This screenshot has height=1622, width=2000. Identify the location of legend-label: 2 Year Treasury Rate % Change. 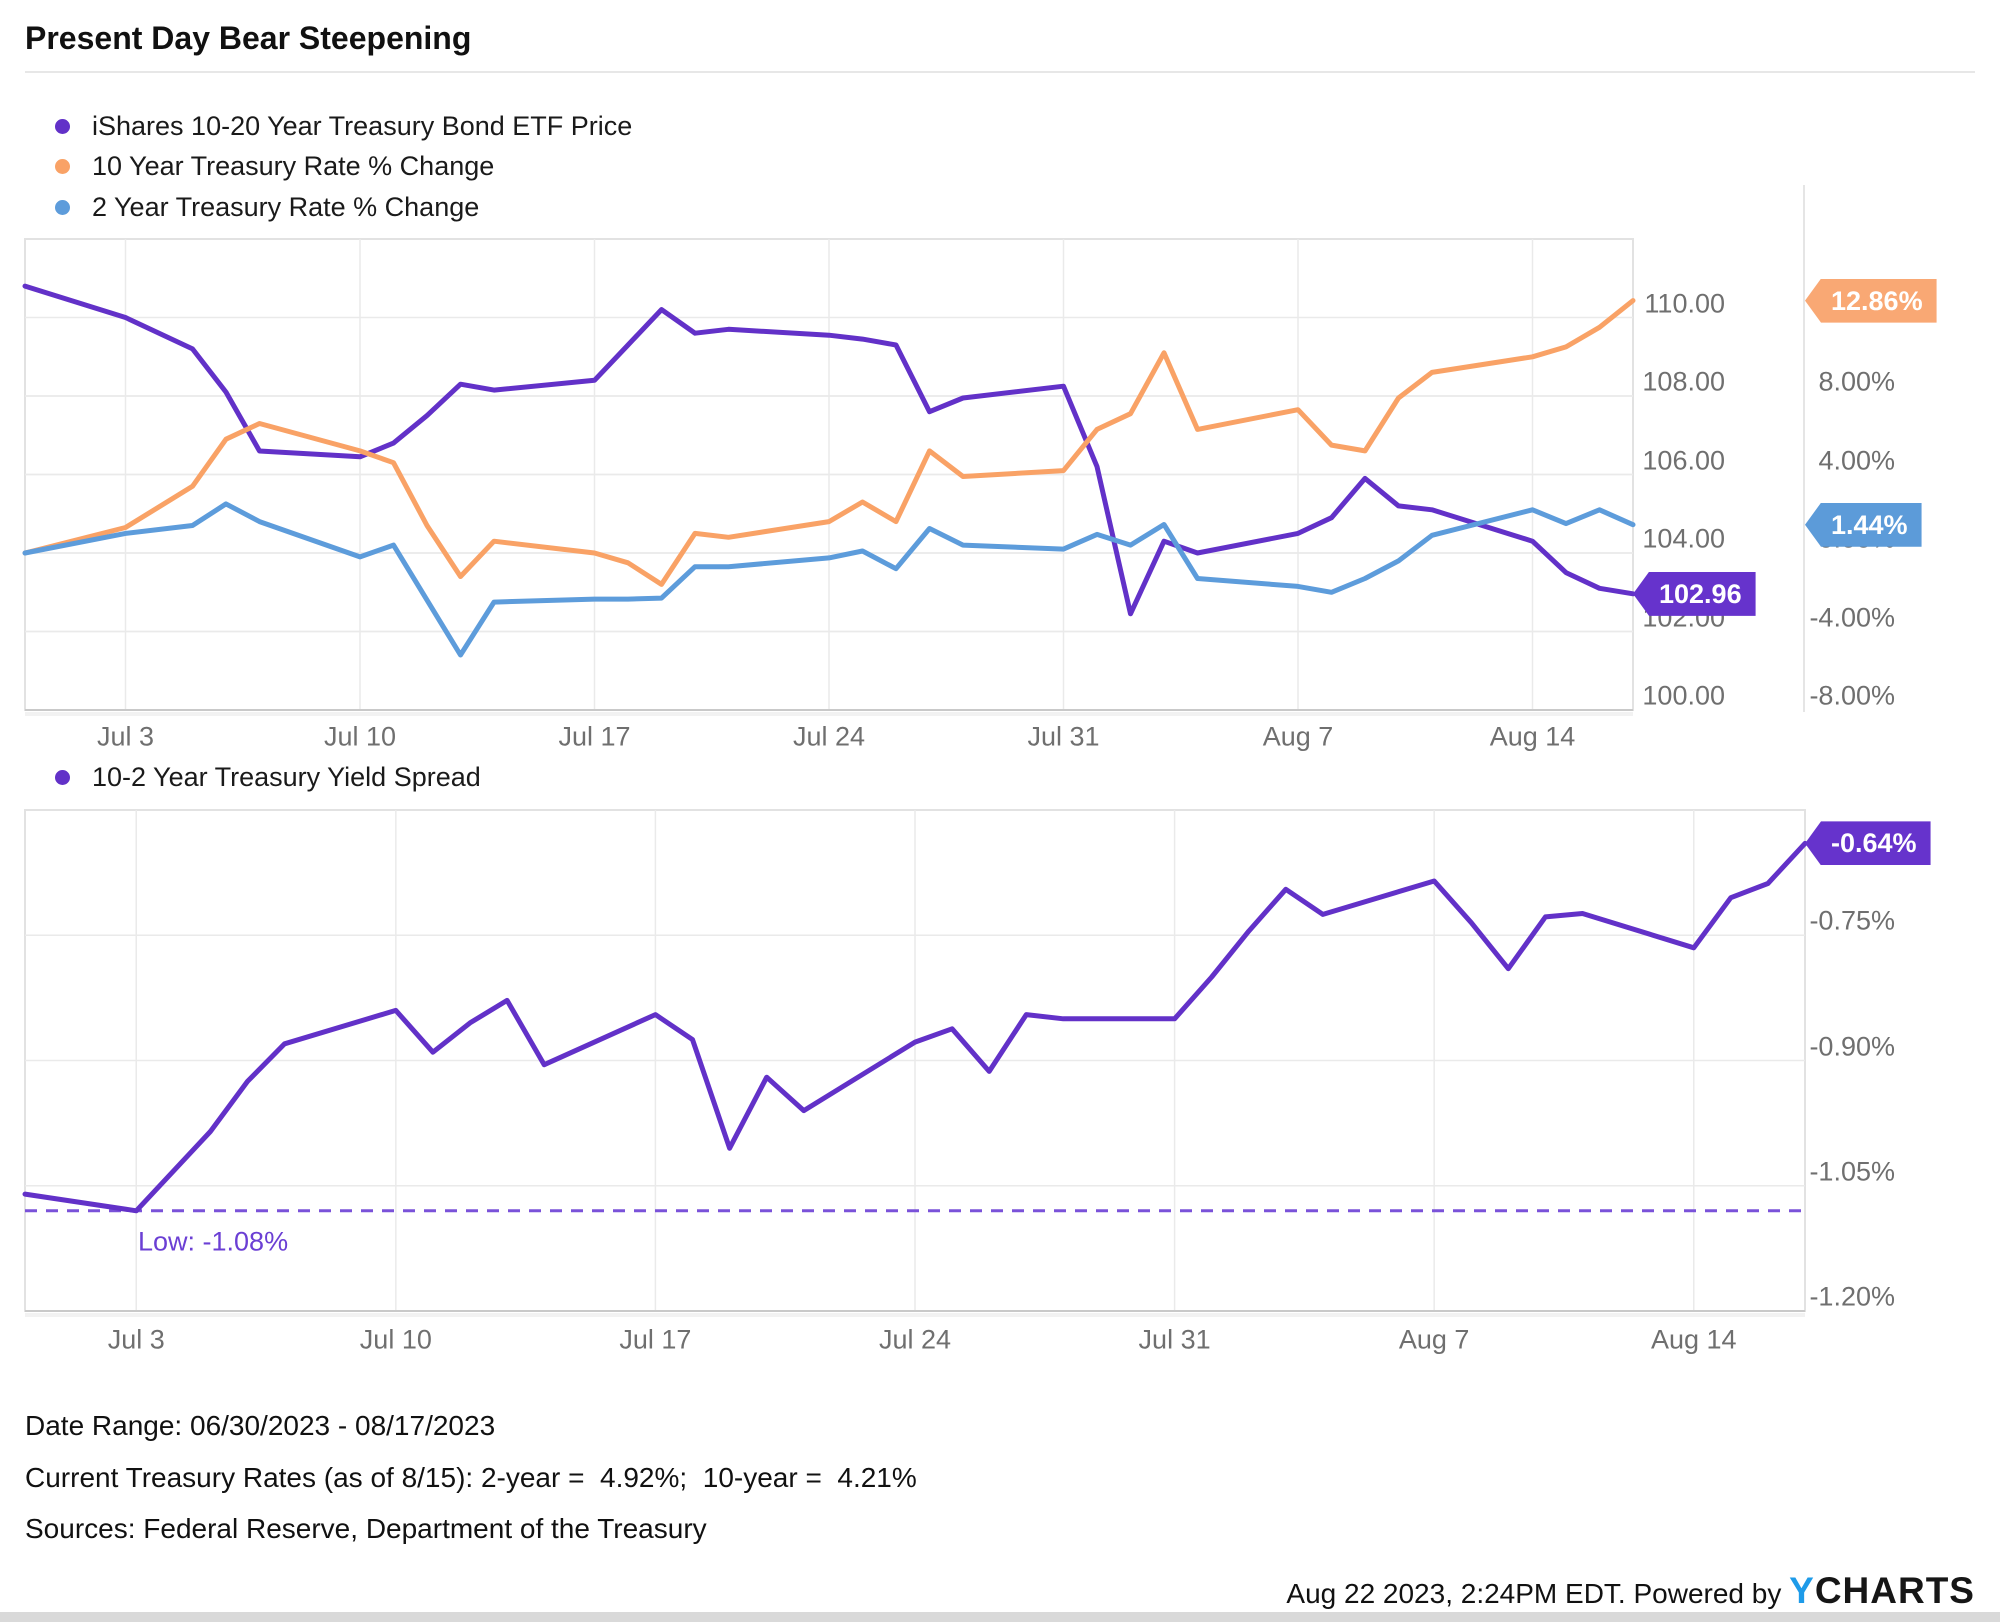
(286, 206).